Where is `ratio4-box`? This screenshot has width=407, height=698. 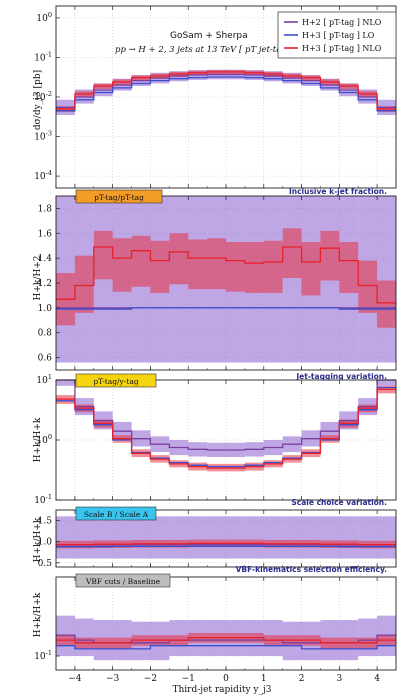 ratio4-box is located at coordinates (123, 580).